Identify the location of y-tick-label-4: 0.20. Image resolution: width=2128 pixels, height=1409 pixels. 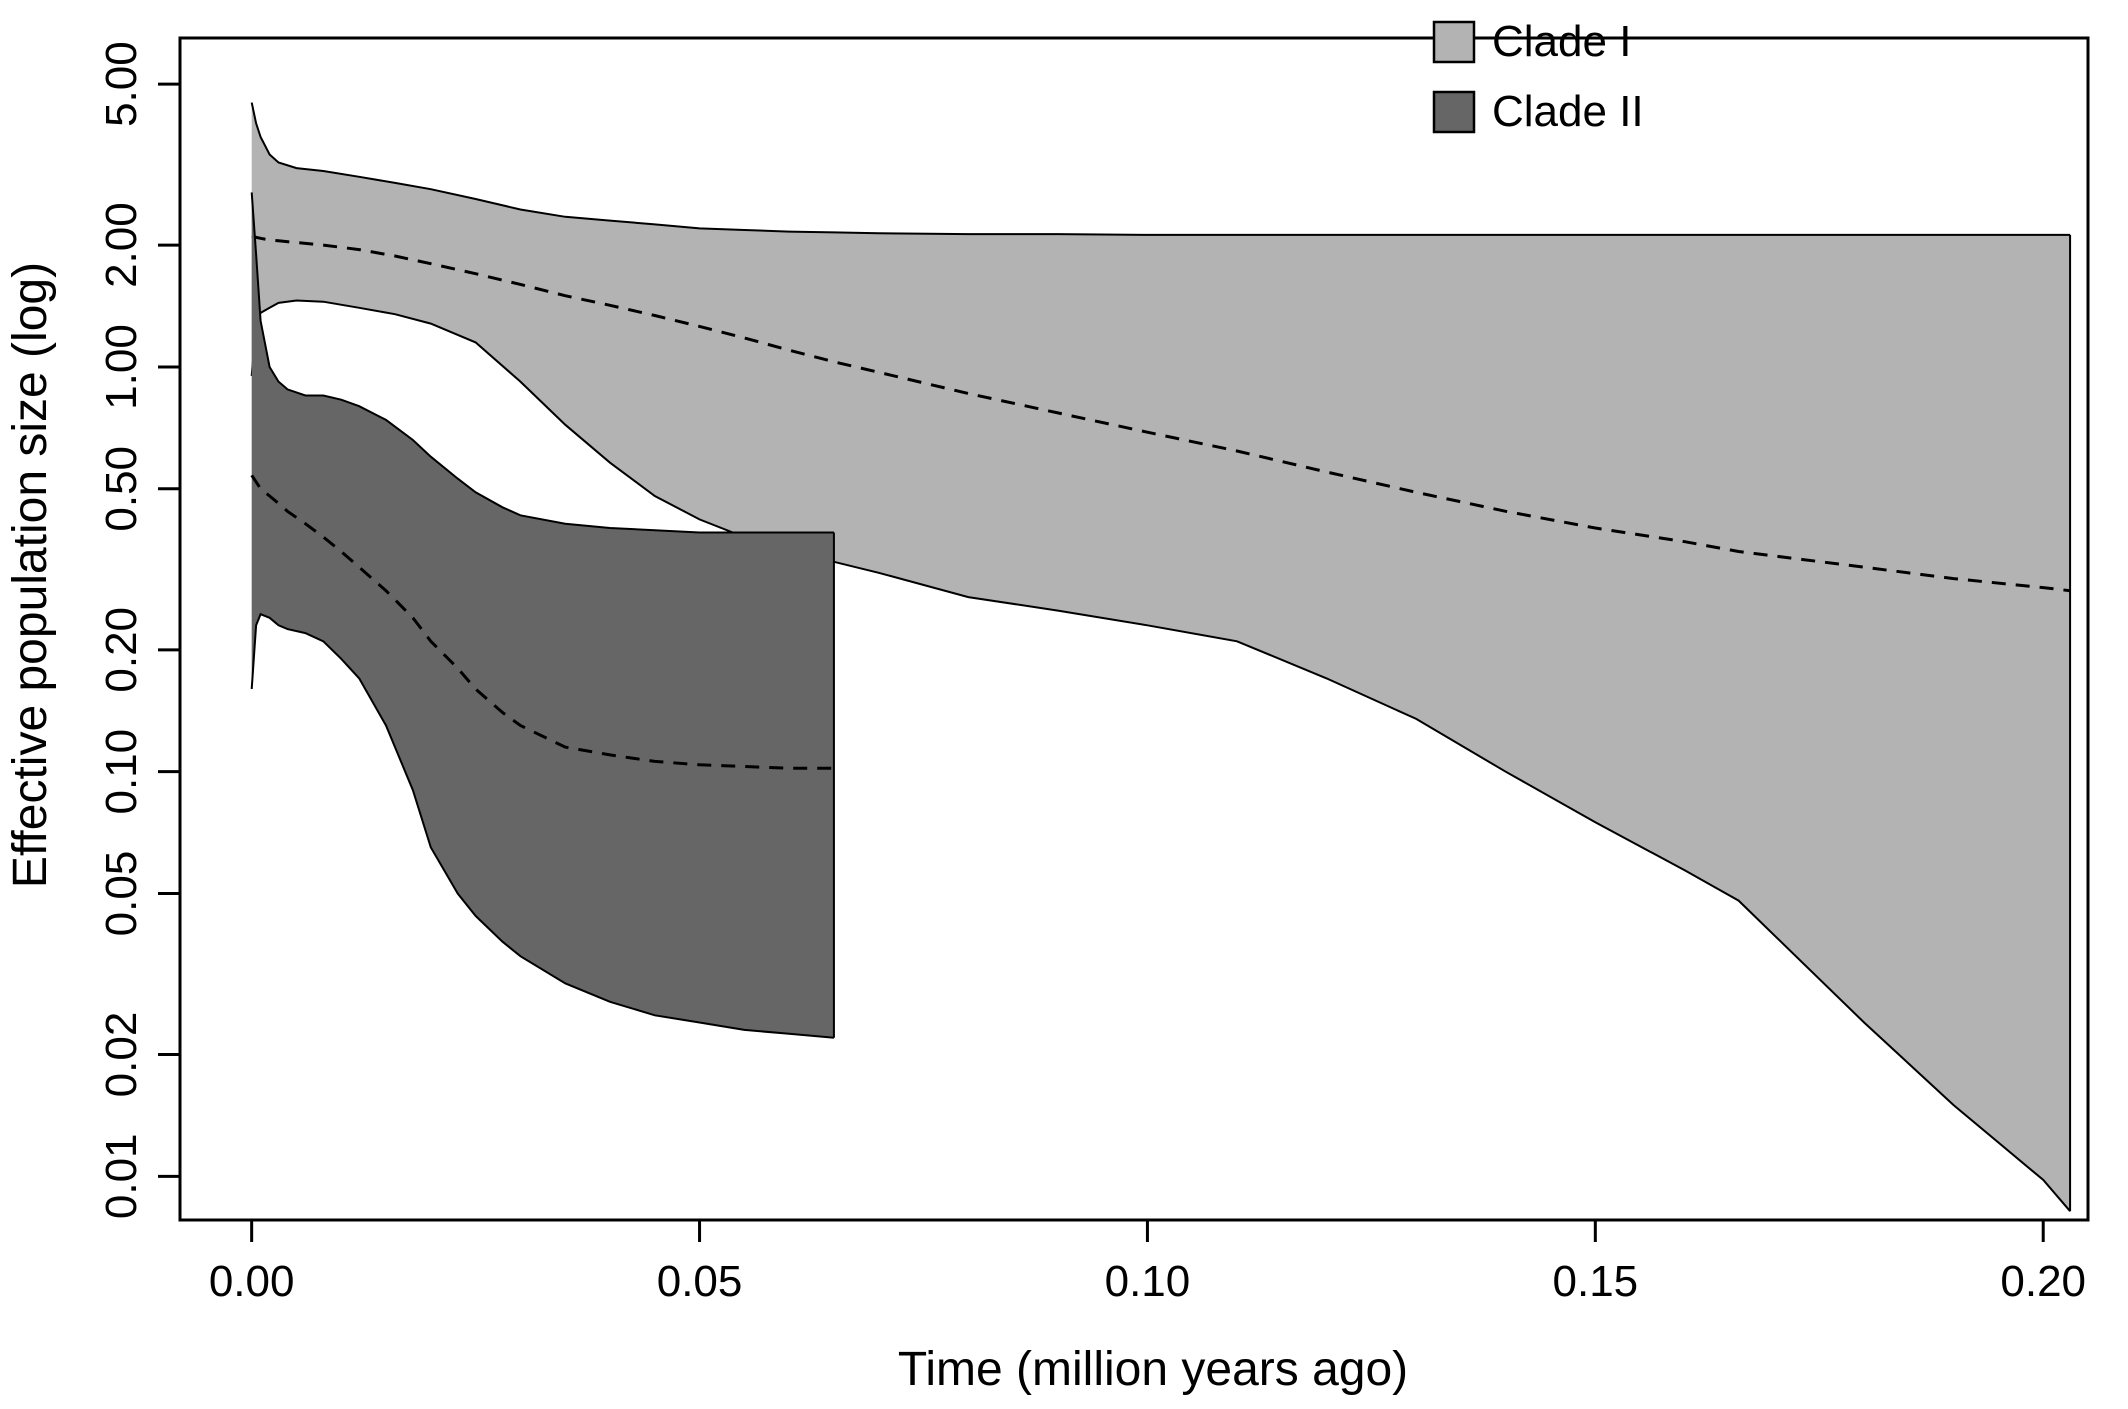
(121, 650).